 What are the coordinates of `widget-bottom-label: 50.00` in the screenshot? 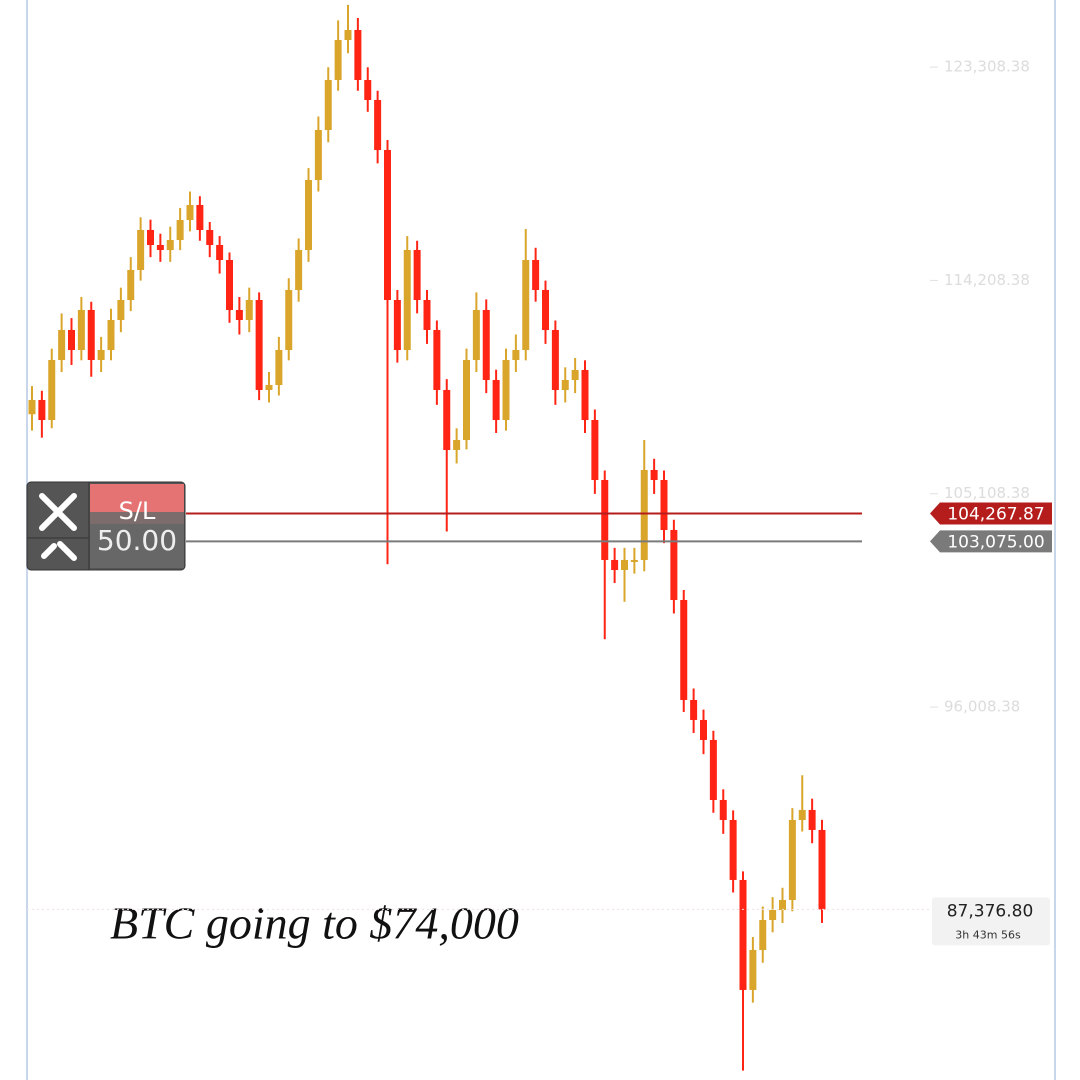 It's located at (137, 540).